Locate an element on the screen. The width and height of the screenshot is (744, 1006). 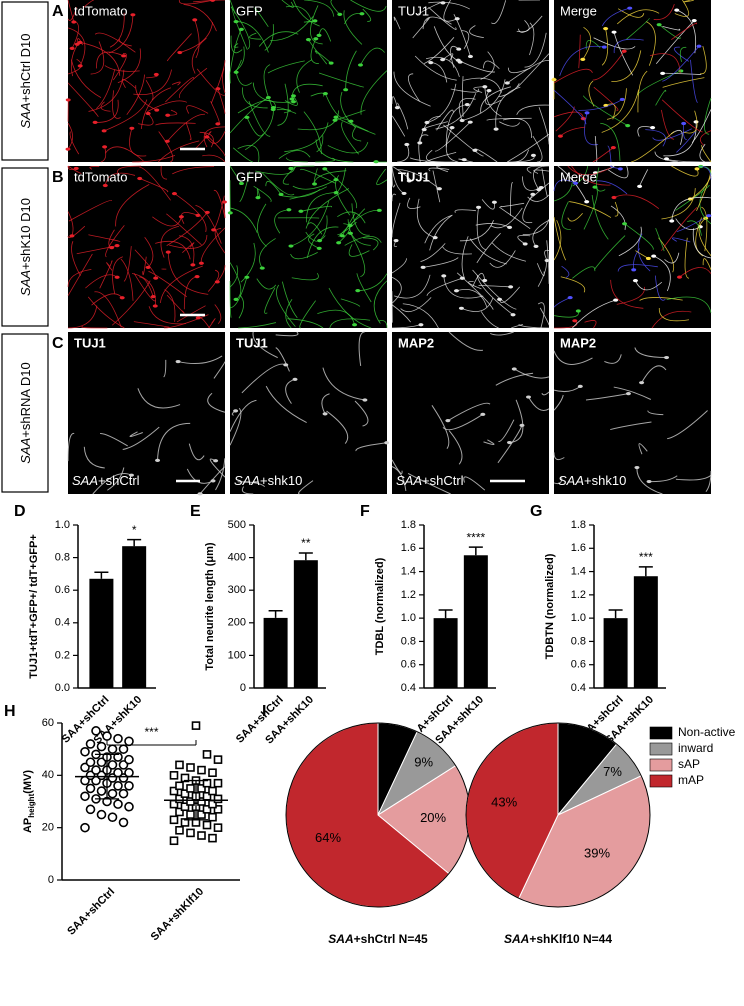
y-tick-label: 0.8 is located at coordinates (578, 641).